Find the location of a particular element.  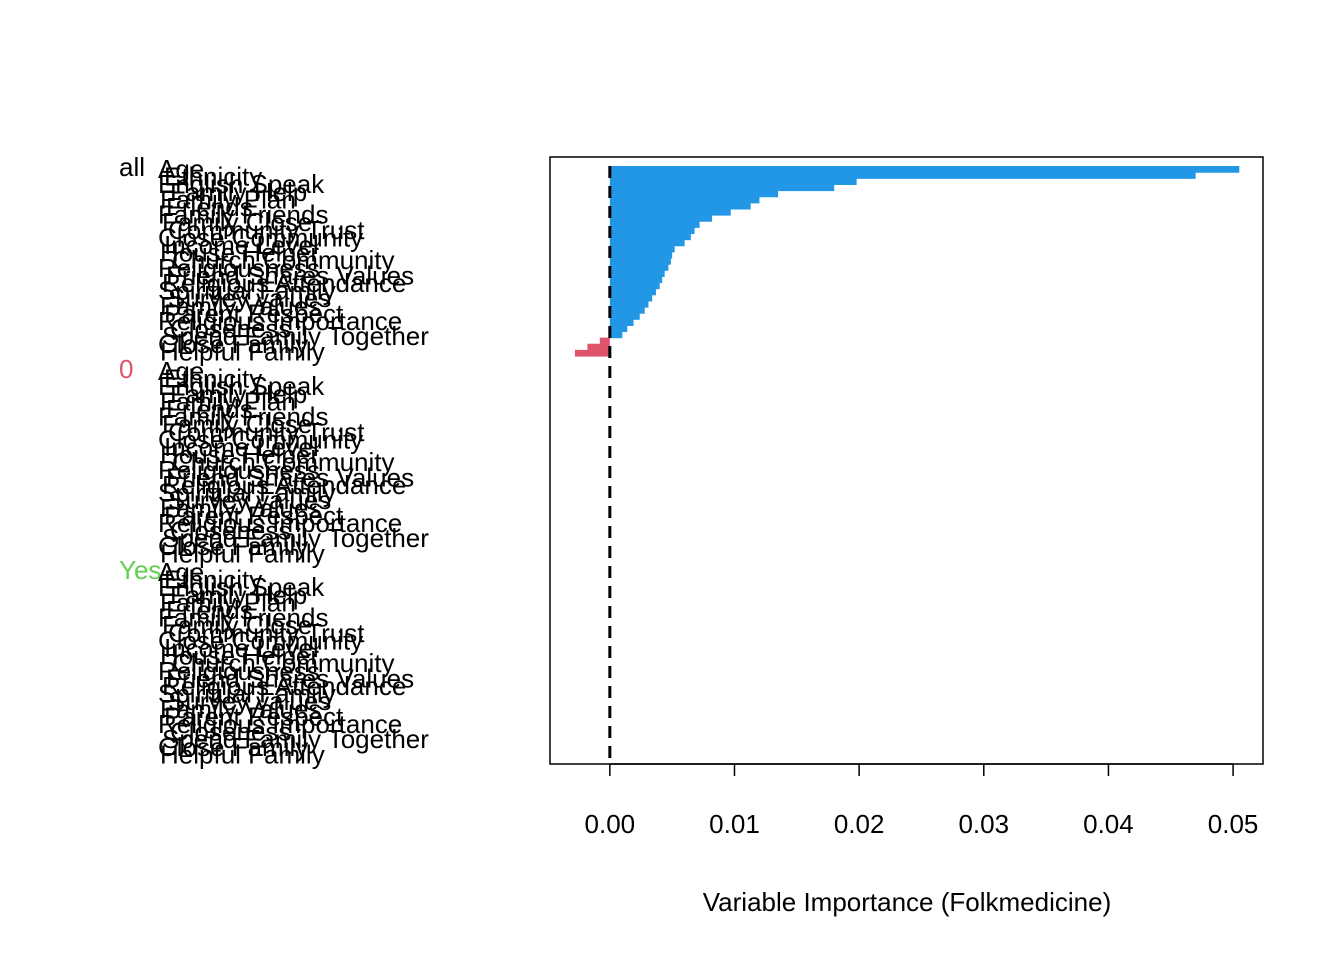

variable-label: Friend Shares Values is located at coordinates (290, 678).